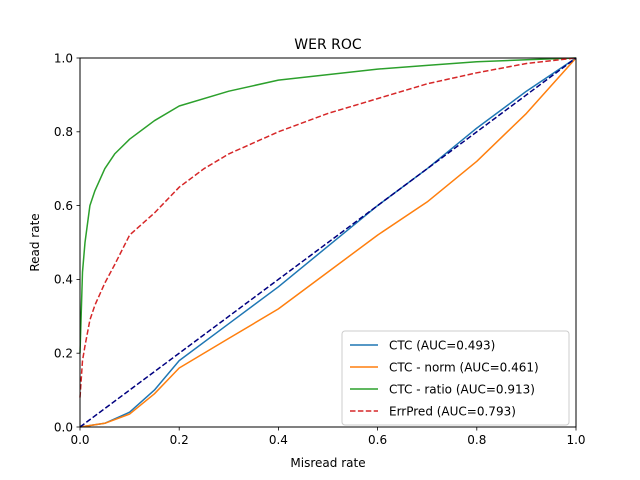 This screenshot has width=640, height=480. Describe the element at coordinates (63, 280) in the screenshot. I see `y-tick-label: 0.4` at that location.